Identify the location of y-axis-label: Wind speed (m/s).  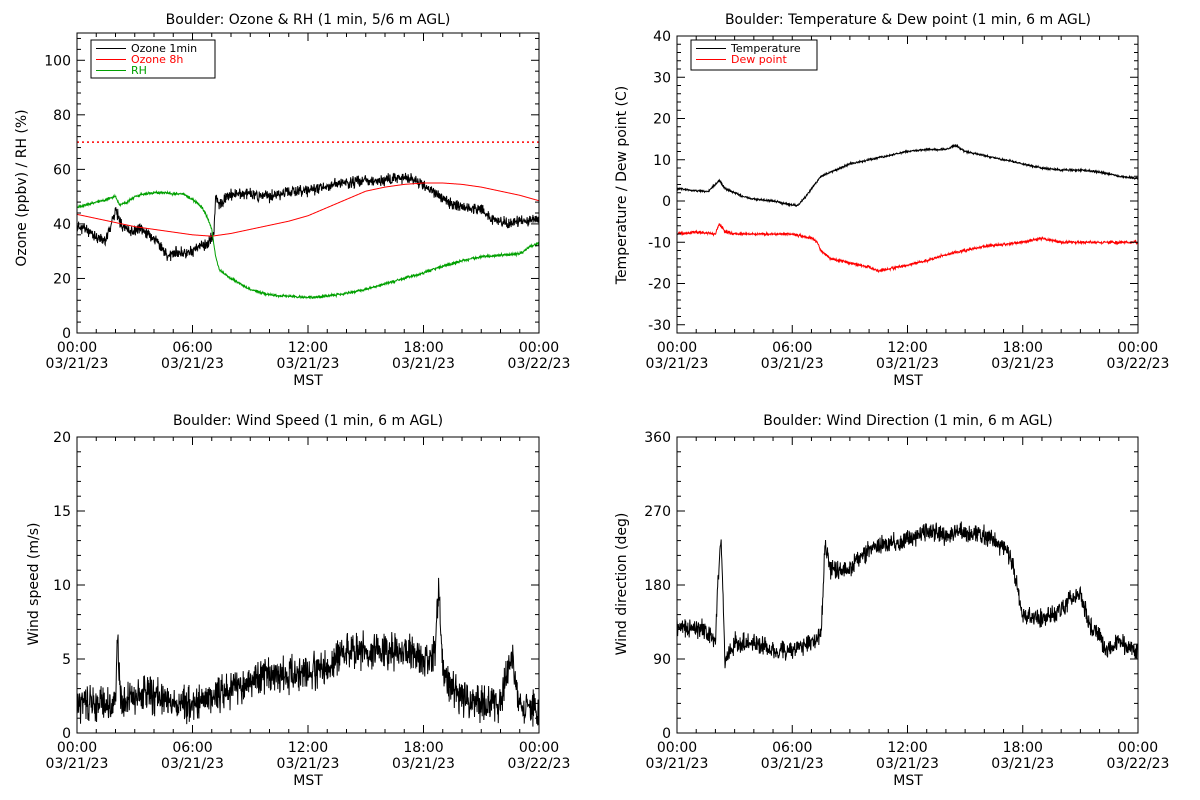
(34, 584).